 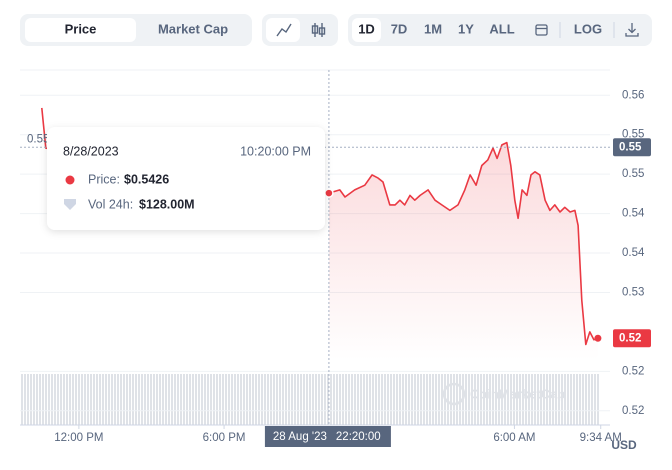 What do you see at coordinates (70, 180) in the screenshot?
I see `price-dot` at bounding box center [70, 180].